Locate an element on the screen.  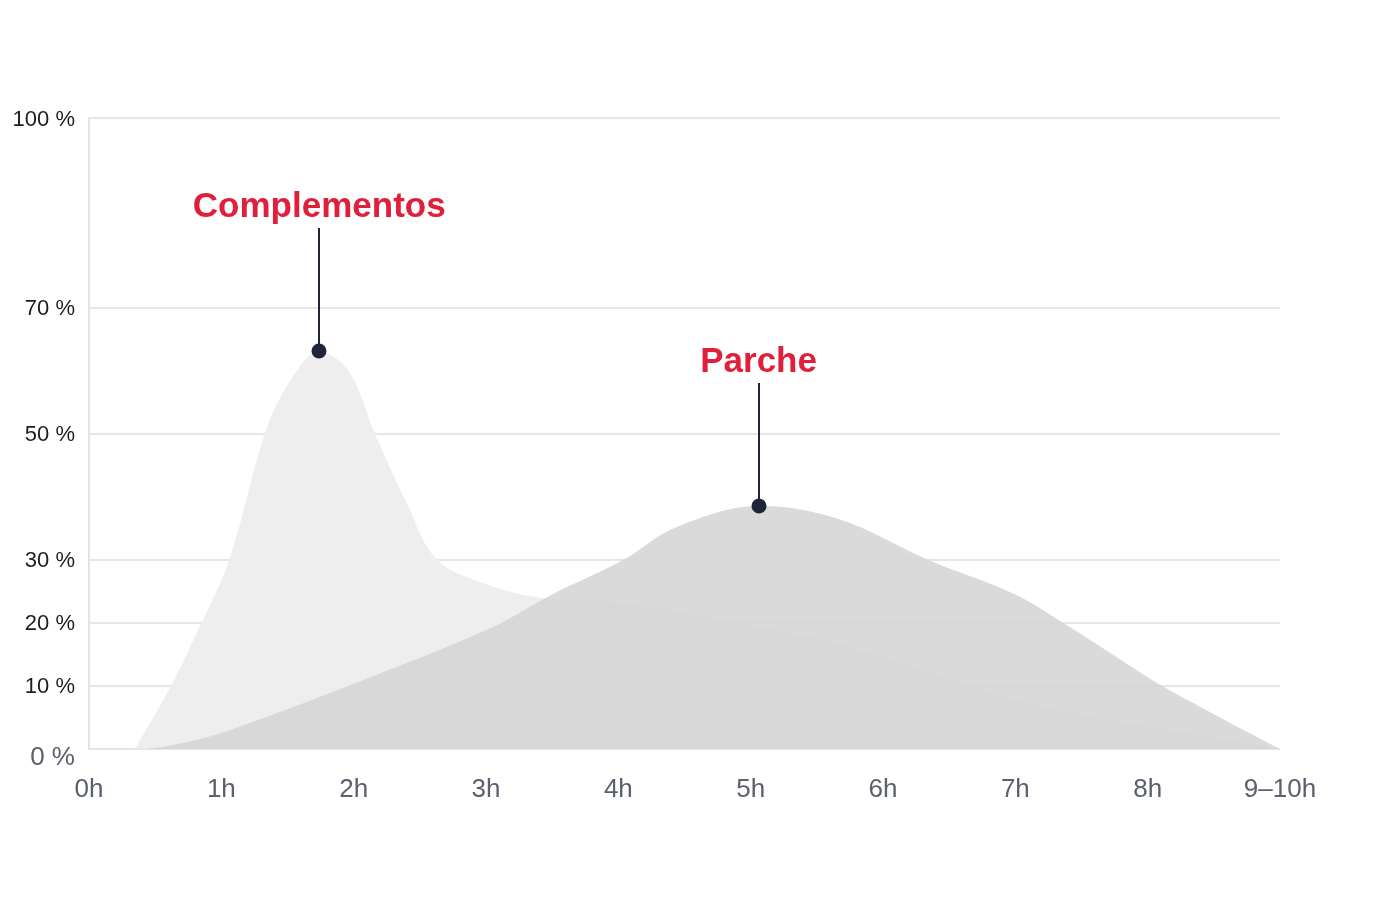
x-tick-label: 4h is located at coordinates (618, 788).